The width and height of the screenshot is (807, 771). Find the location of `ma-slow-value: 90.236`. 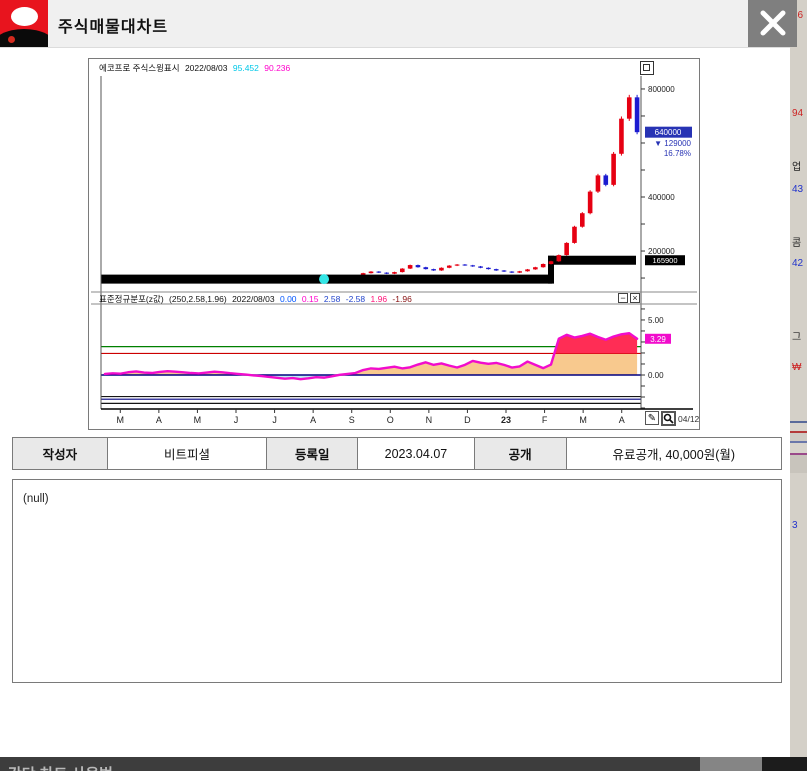

ma-slow-value: 90.236 is located at coordinates (277, 68).